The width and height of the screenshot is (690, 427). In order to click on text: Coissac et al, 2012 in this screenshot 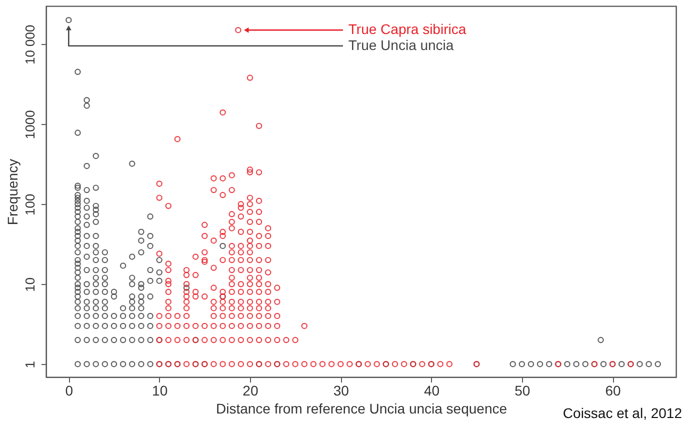, I will do `click(622, 413)`.